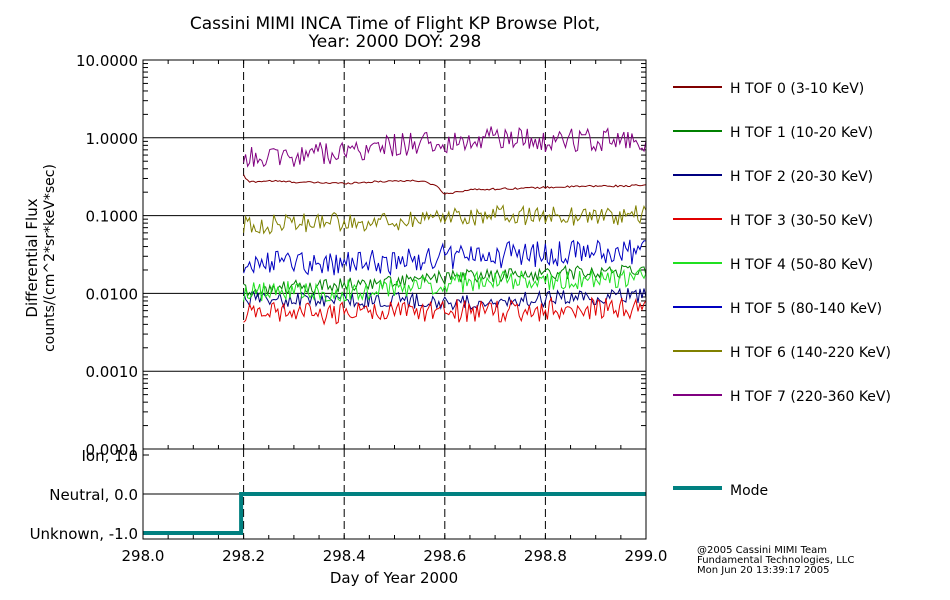 Image resolution: width=950 pixels, height=600 pixels. Describe the element at coordinates (444, 556) in the screenshot. I see `x-tick-label: 298.6` at that location.